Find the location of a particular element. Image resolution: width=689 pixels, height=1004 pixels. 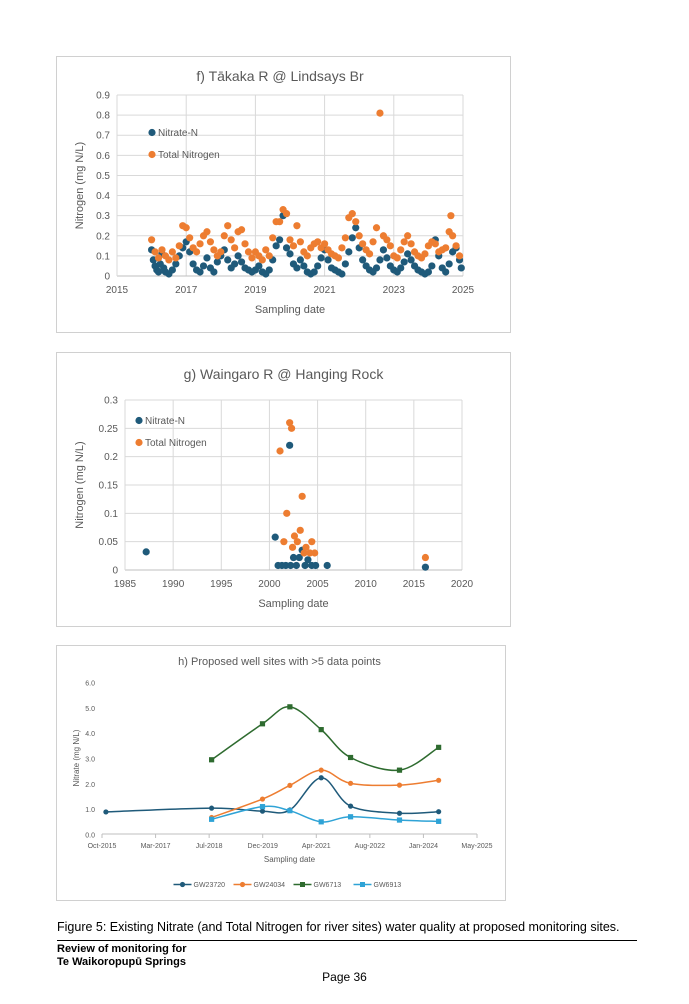

x-tick-label: Jul-2018 is located at coordinates (209, 846).